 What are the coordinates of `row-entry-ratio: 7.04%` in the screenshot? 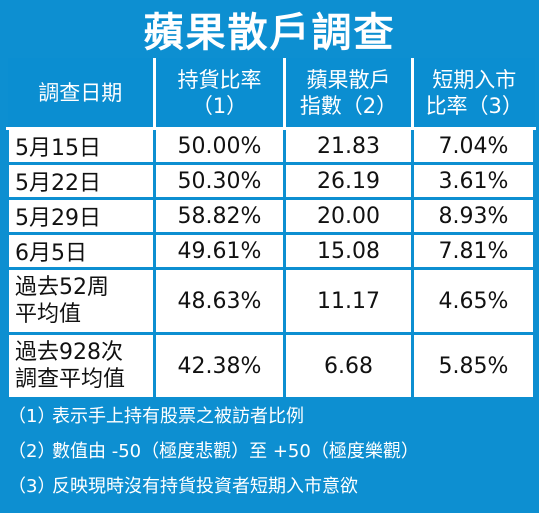 It's located at (473, 146).